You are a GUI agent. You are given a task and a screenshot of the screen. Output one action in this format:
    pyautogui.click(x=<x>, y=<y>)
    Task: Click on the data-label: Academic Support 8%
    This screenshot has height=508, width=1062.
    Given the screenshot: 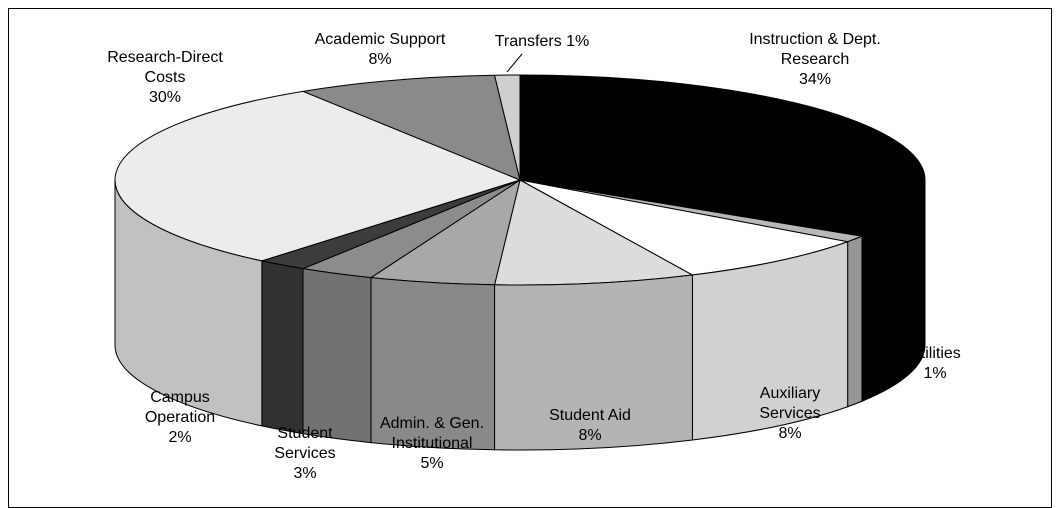 What is the action you would take?
    pyautogui.click(x=380, y=50)
    